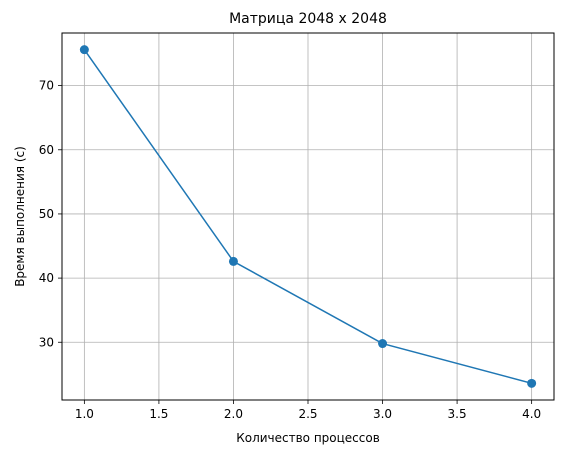 The image size is (562, 455). Describe the element at coordinates (158, 414) in the screenshot. I see `x-tick-label: 1.5` at that location.